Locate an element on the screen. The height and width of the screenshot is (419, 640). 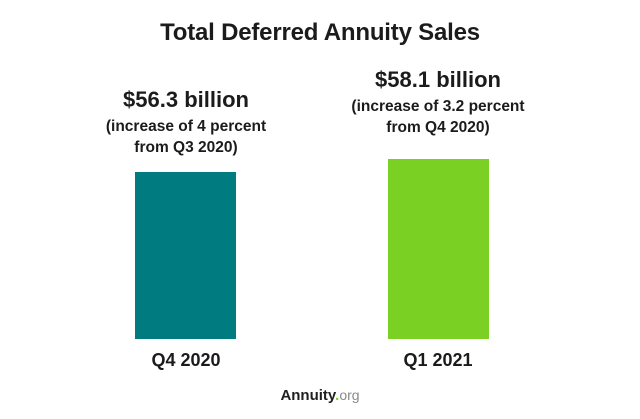
value-label-q1-2021: $58.1 billion is located at coordinates (438, 79).